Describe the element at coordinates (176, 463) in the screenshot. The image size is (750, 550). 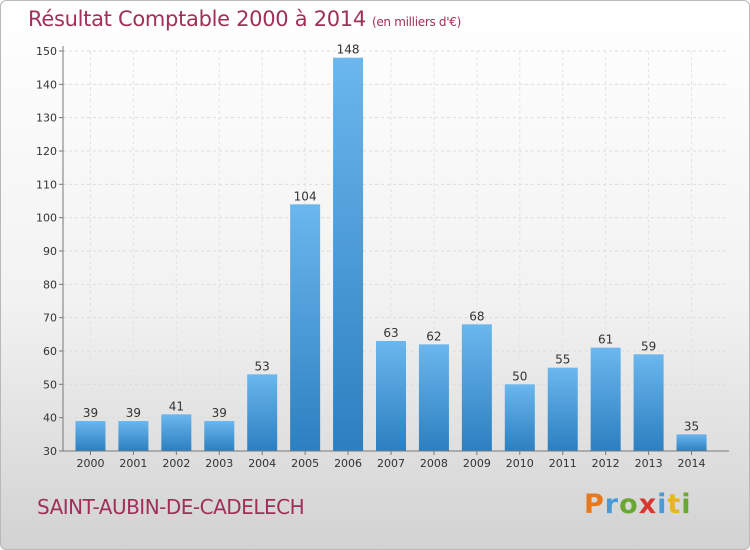
I see `x-tick-label: 2002` at that location.